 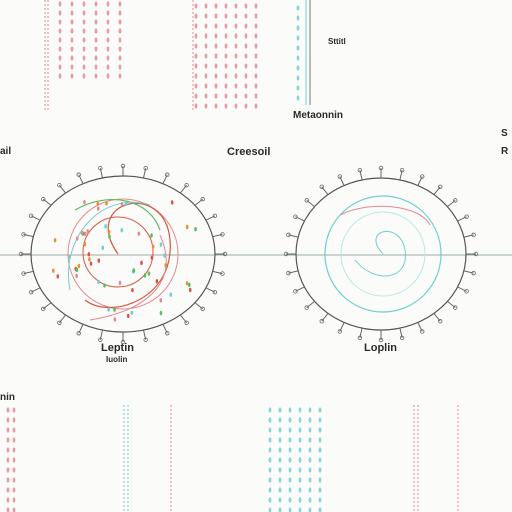 What do you see at coordinates (436, 458) in the screenshot?
I see `bottom-right-pink-lines` at bounding box center [436, 458].